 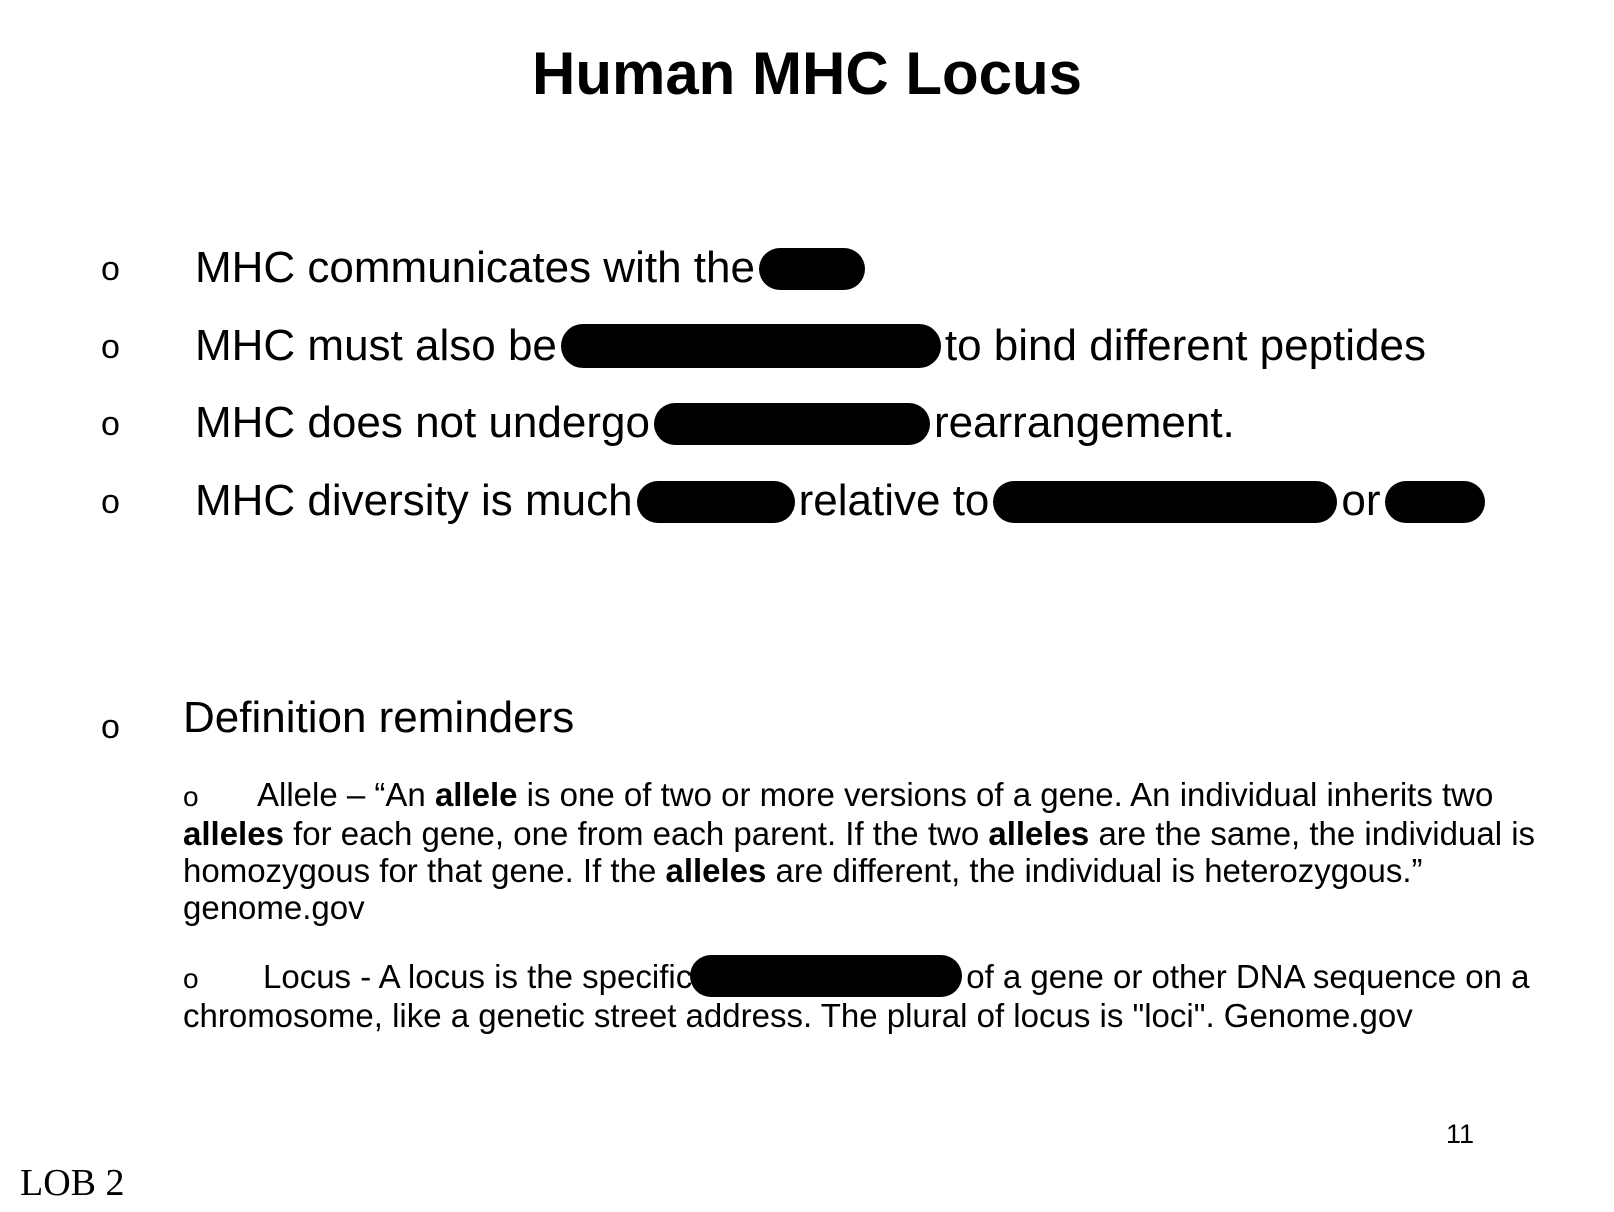 What do you see at coordinates (807, 722) in the screenshot?
I see `definition-reminders-heading-row: o Definition reminders` at bounding box center [807, 722].